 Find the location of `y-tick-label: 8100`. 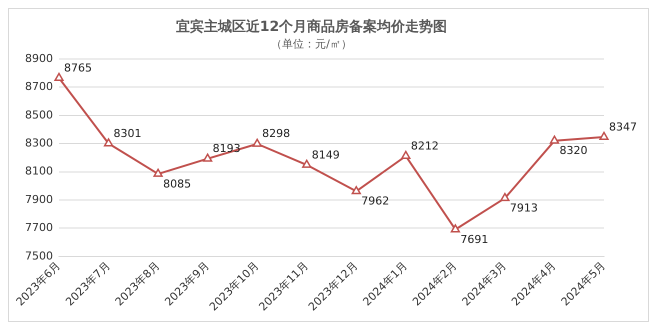

y-tick-label: 8100 is located at coordinates (38, 171).